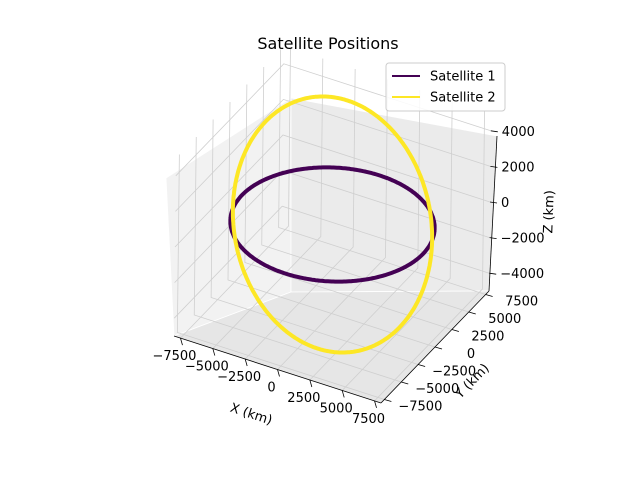 The image size is (640, 480). What do you see at coordinates (463, 98) in the screenshot?
I see `legend-label-satellite-2: Satellite 2` at bounding box center [463, 98].